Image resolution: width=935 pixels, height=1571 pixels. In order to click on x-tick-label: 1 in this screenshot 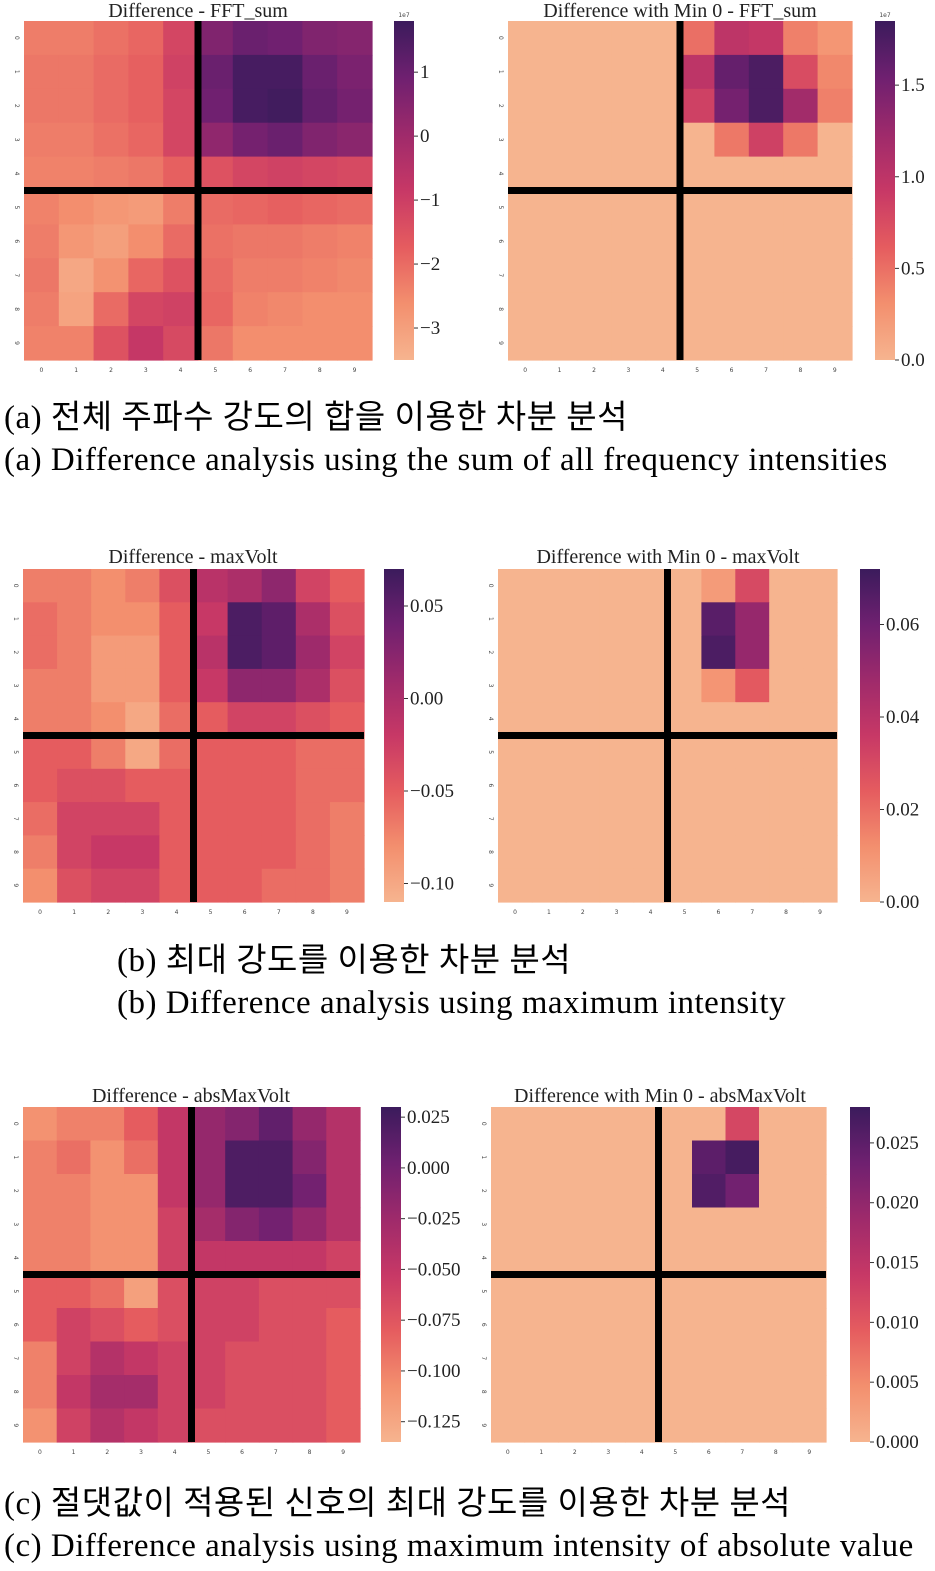, I will do `click(74, 912)`.